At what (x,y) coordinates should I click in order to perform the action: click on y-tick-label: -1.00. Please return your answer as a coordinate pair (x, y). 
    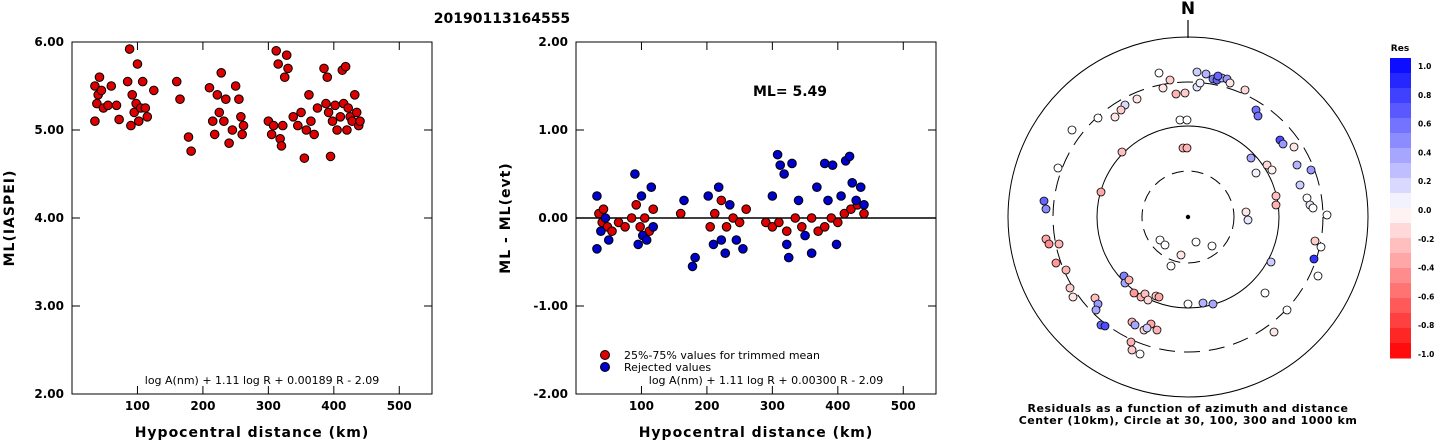
    Looking at the image, I should click on (550, 306).